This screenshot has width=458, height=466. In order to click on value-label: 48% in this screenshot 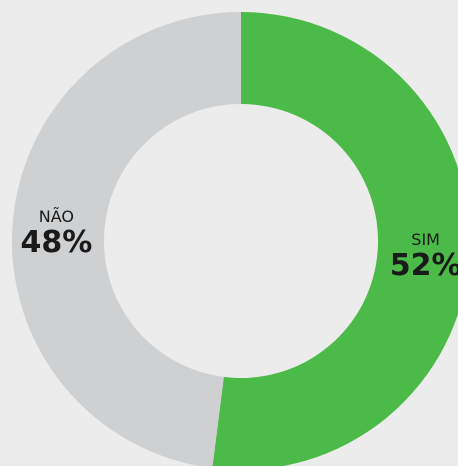, I will do `click(56, 242)`.